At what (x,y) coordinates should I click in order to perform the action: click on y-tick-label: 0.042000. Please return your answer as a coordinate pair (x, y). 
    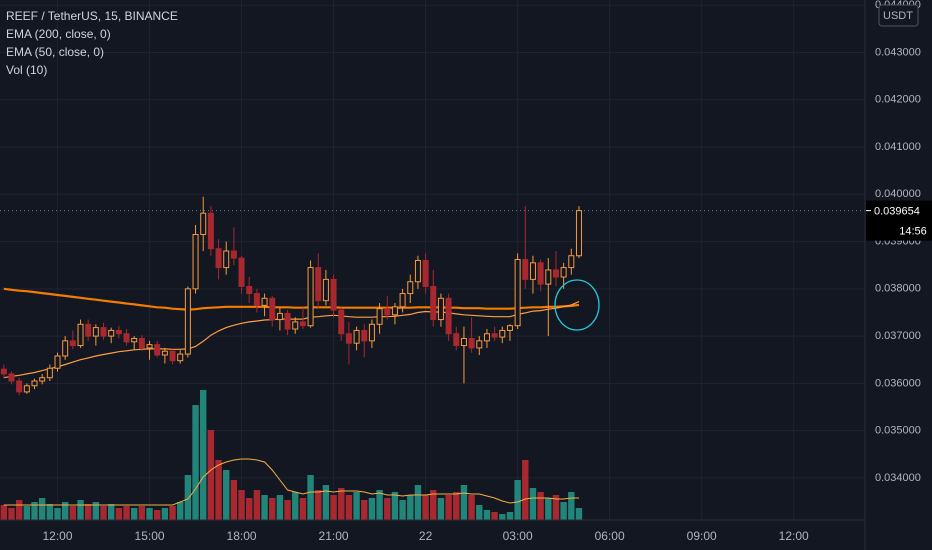
    Looking at the image, I should click on (898, 100).